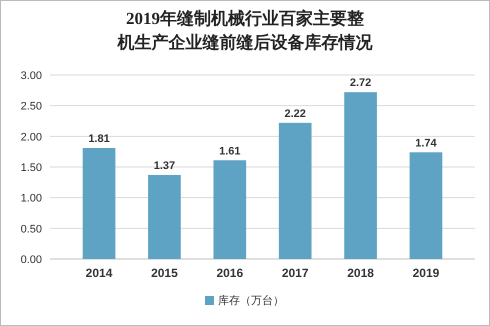 Image resolution: width=490 pixels, height=326 pixels. I want to click on x-tick-label: 2017, so click(295, 273).